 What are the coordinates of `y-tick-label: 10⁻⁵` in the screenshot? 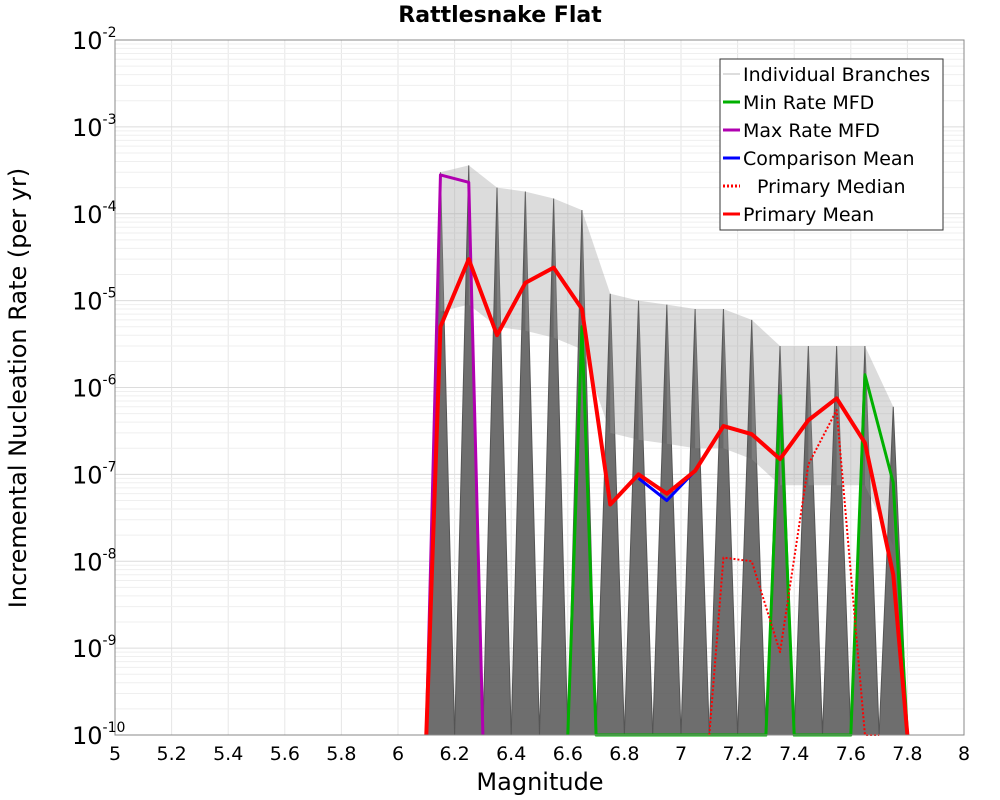 It's located at (94, 301).